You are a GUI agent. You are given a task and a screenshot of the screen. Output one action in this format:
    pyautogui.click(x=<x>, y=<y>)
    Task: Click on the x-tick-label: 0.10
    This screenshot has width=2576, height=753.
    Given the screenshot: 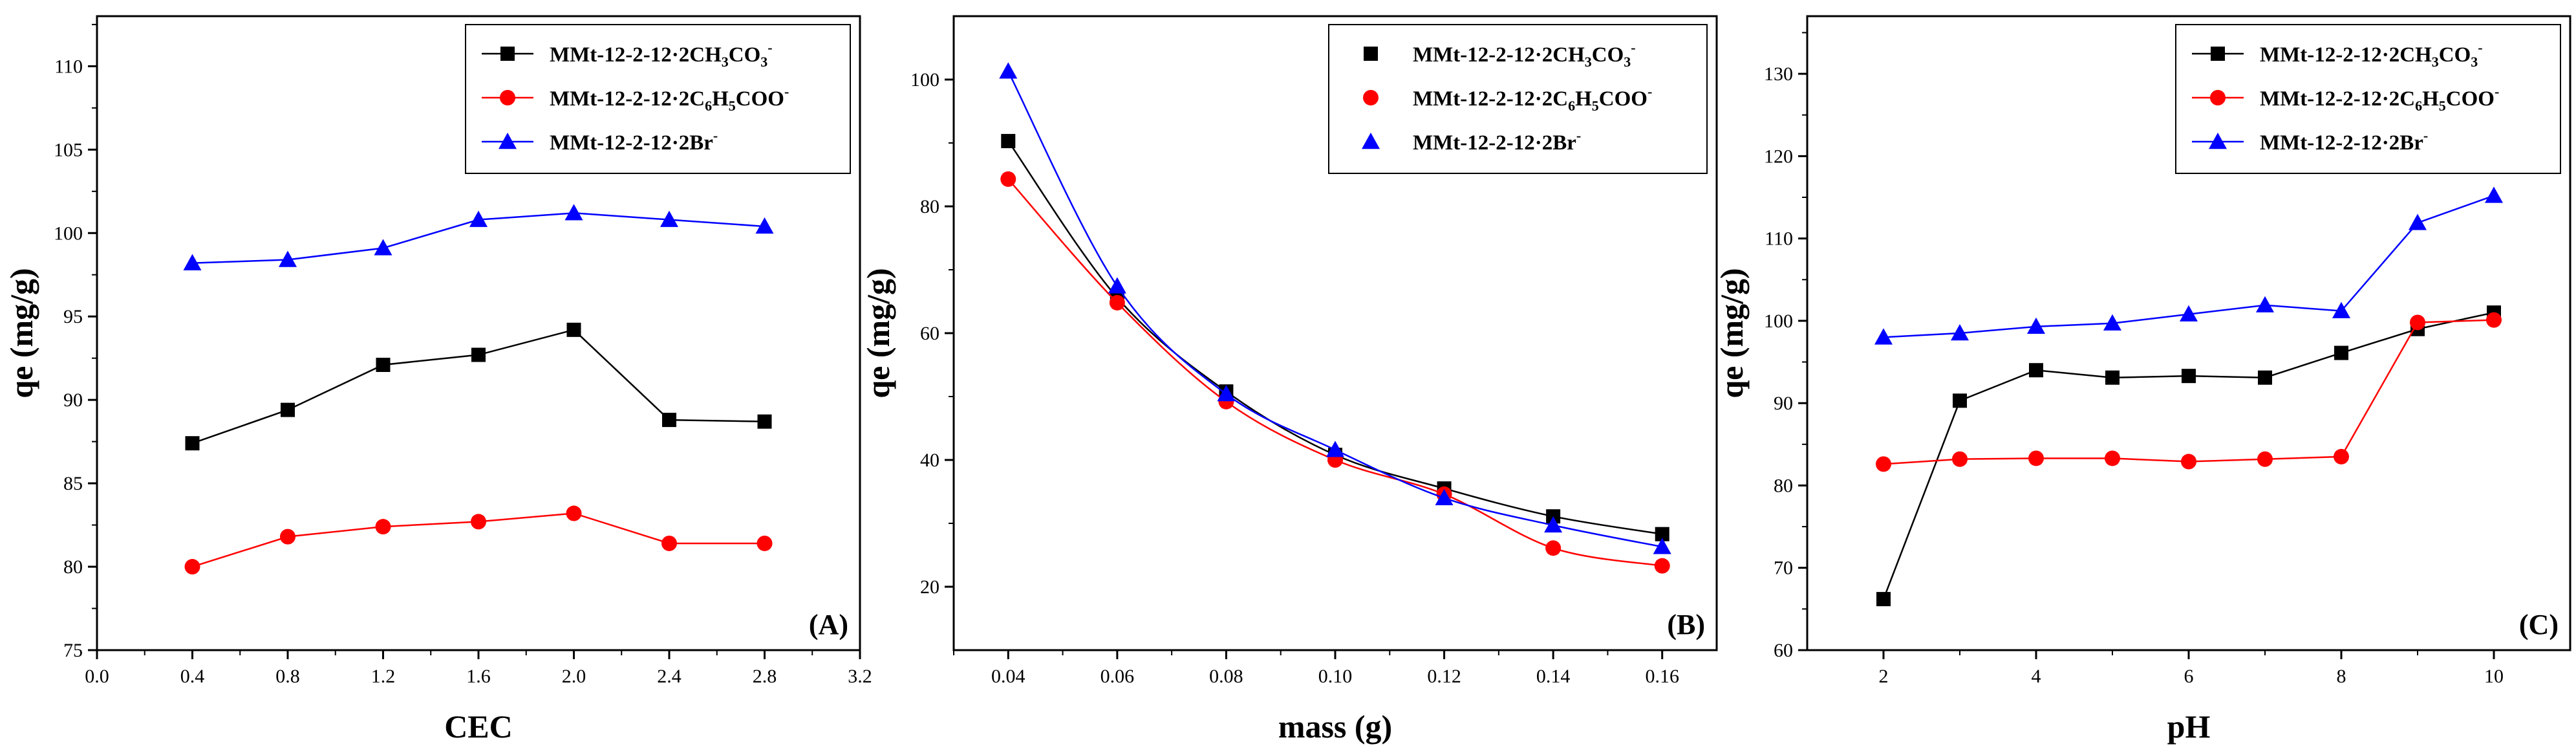 What is the action you would take?
    pyautogui.click(x=1335, y=677)
    